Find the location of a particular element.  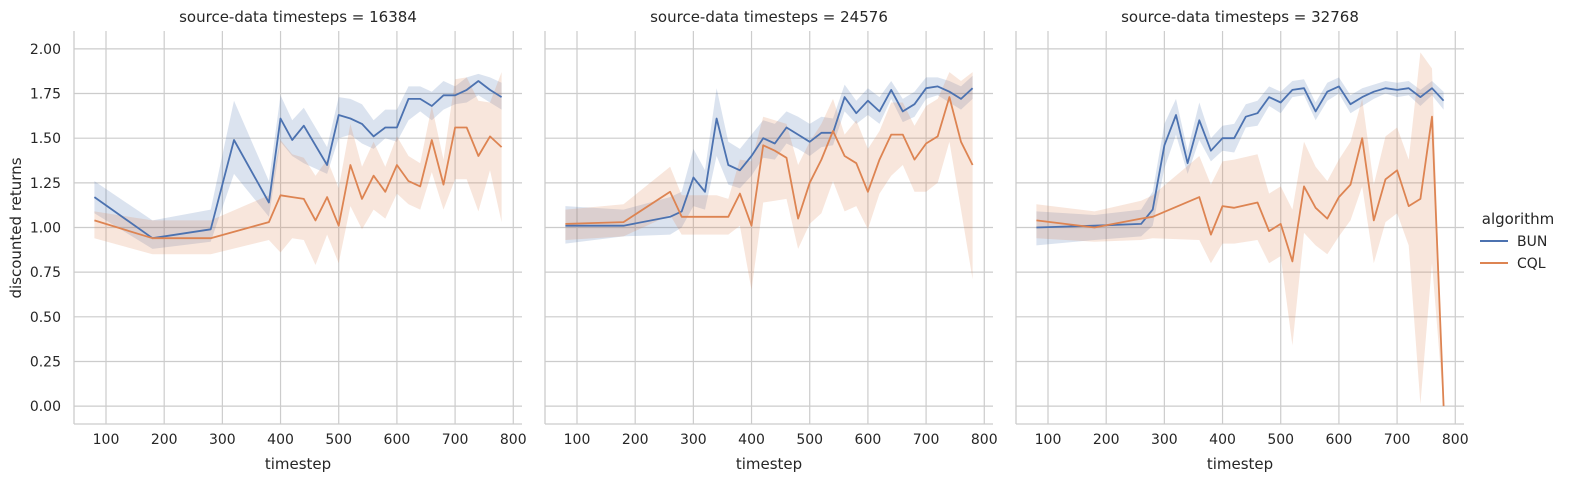

y-tick-label: 0.00 is located at coordinates (45, 407).